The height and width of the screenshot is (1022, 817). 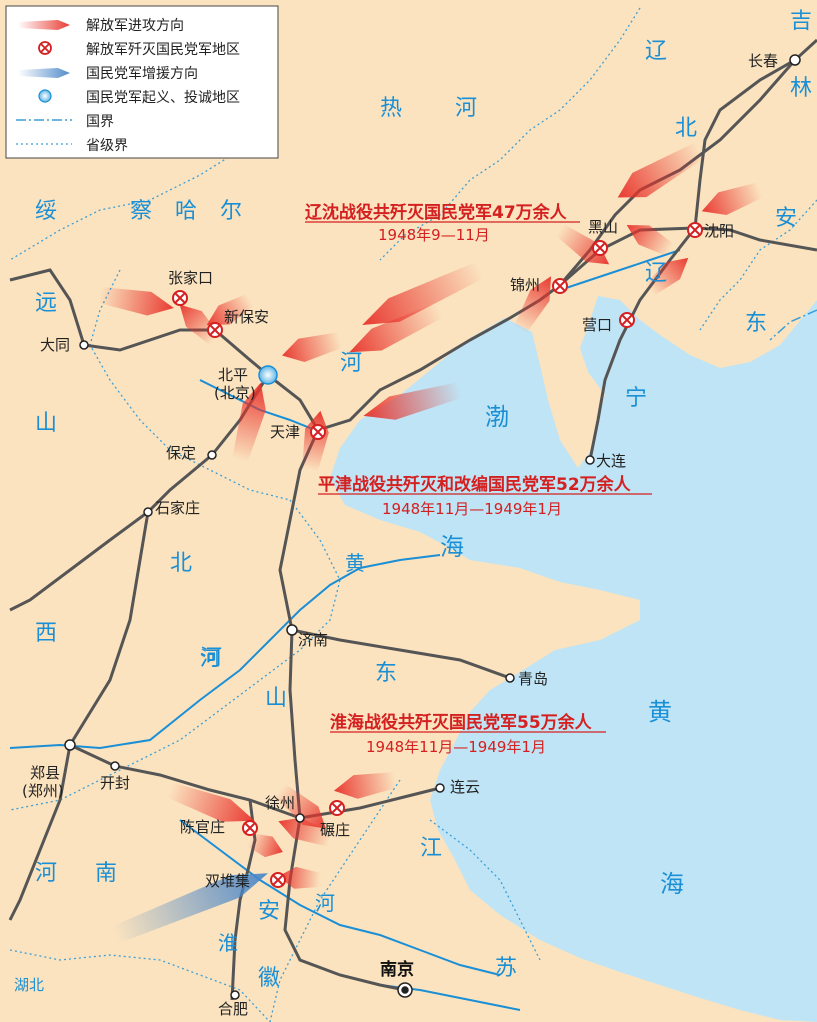 What do you see at coordinates (611, 461) in the screenshot?
I see `city-label: 大连` at bounding box center [611, 461].